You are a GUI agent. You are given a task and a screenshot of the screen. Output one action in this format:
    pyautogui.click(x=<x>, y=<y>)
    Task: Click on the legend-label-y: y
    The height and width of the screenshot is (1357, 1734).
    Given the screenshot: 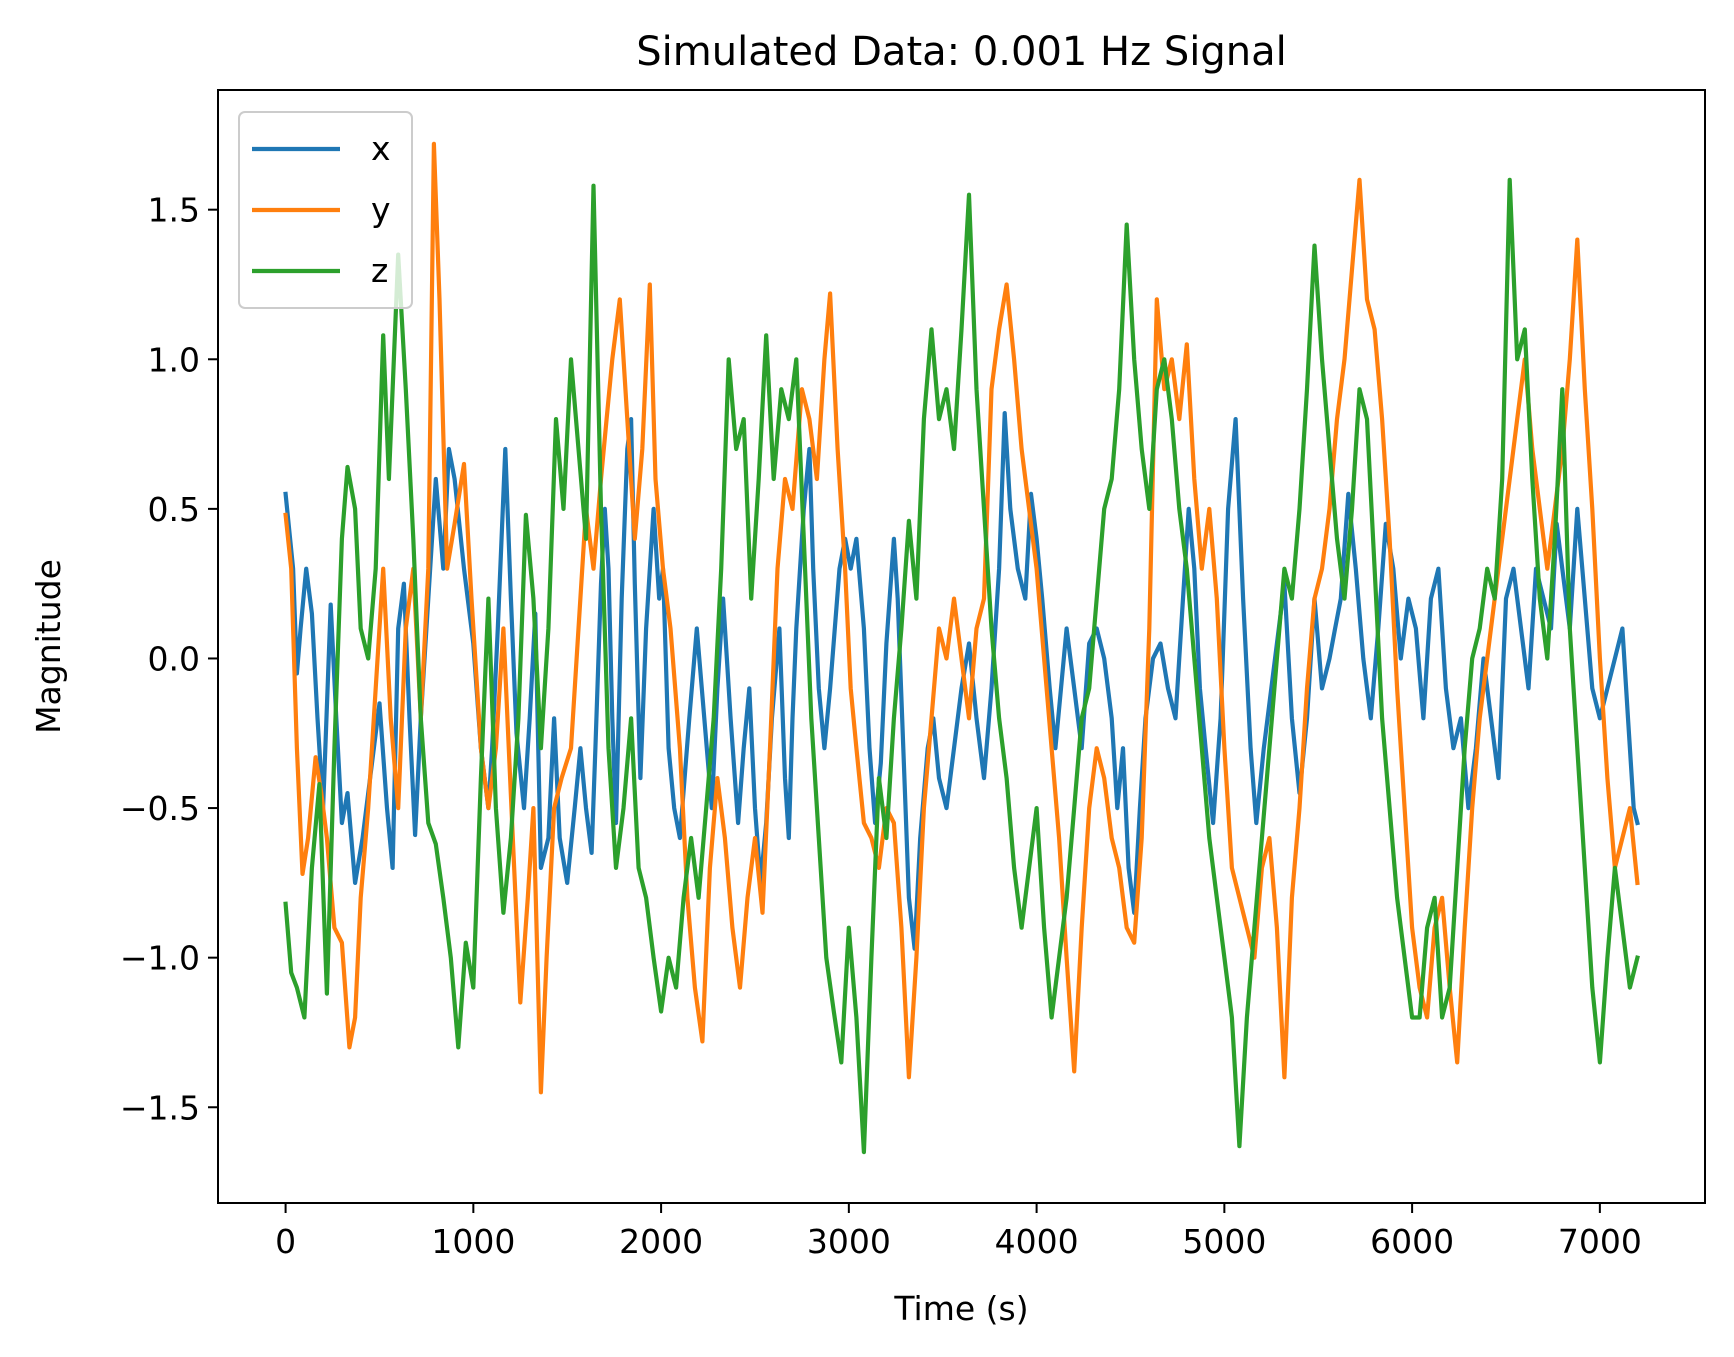 What is the action you would take?
    pyautogui.click(x=381, y=209)
    